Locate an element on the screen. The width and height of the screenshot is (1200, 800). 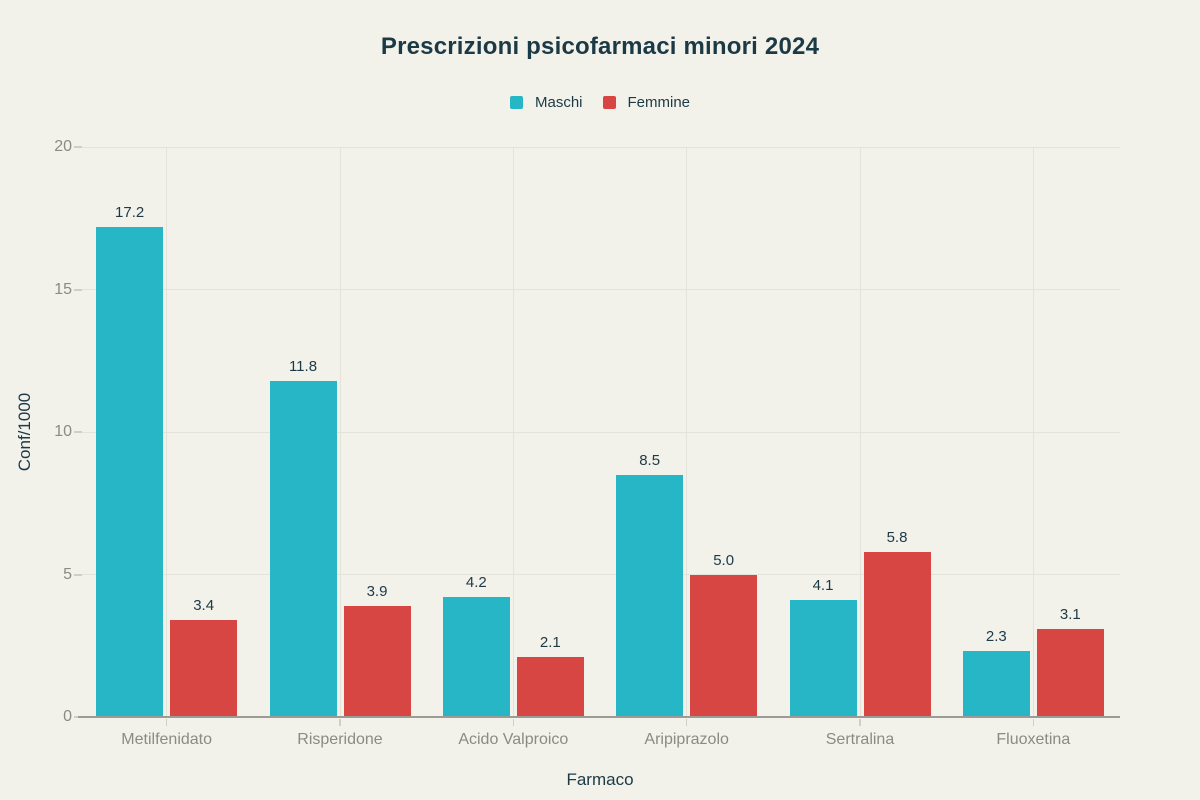
legend-item-maschi: Maschi is located at coordinates (546, 102).